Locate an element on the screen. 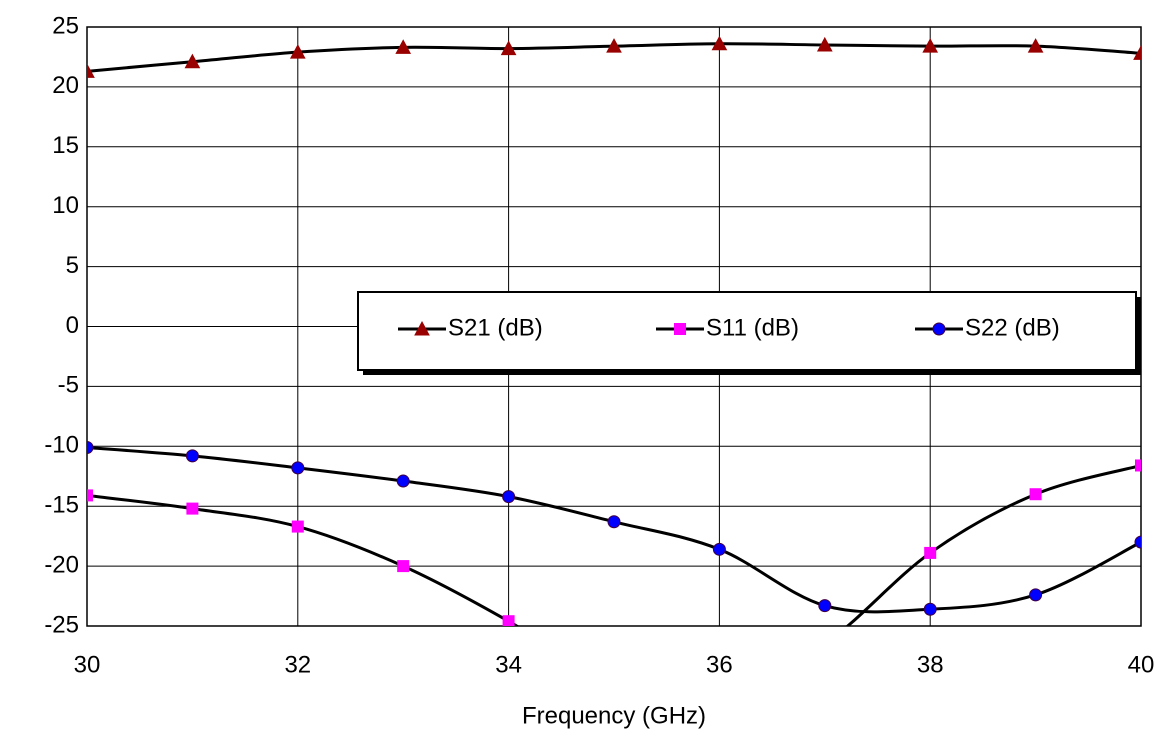 This screenshot has width=1171, height=736. x-tick-label: 32 is located at coordinates (297, 664).